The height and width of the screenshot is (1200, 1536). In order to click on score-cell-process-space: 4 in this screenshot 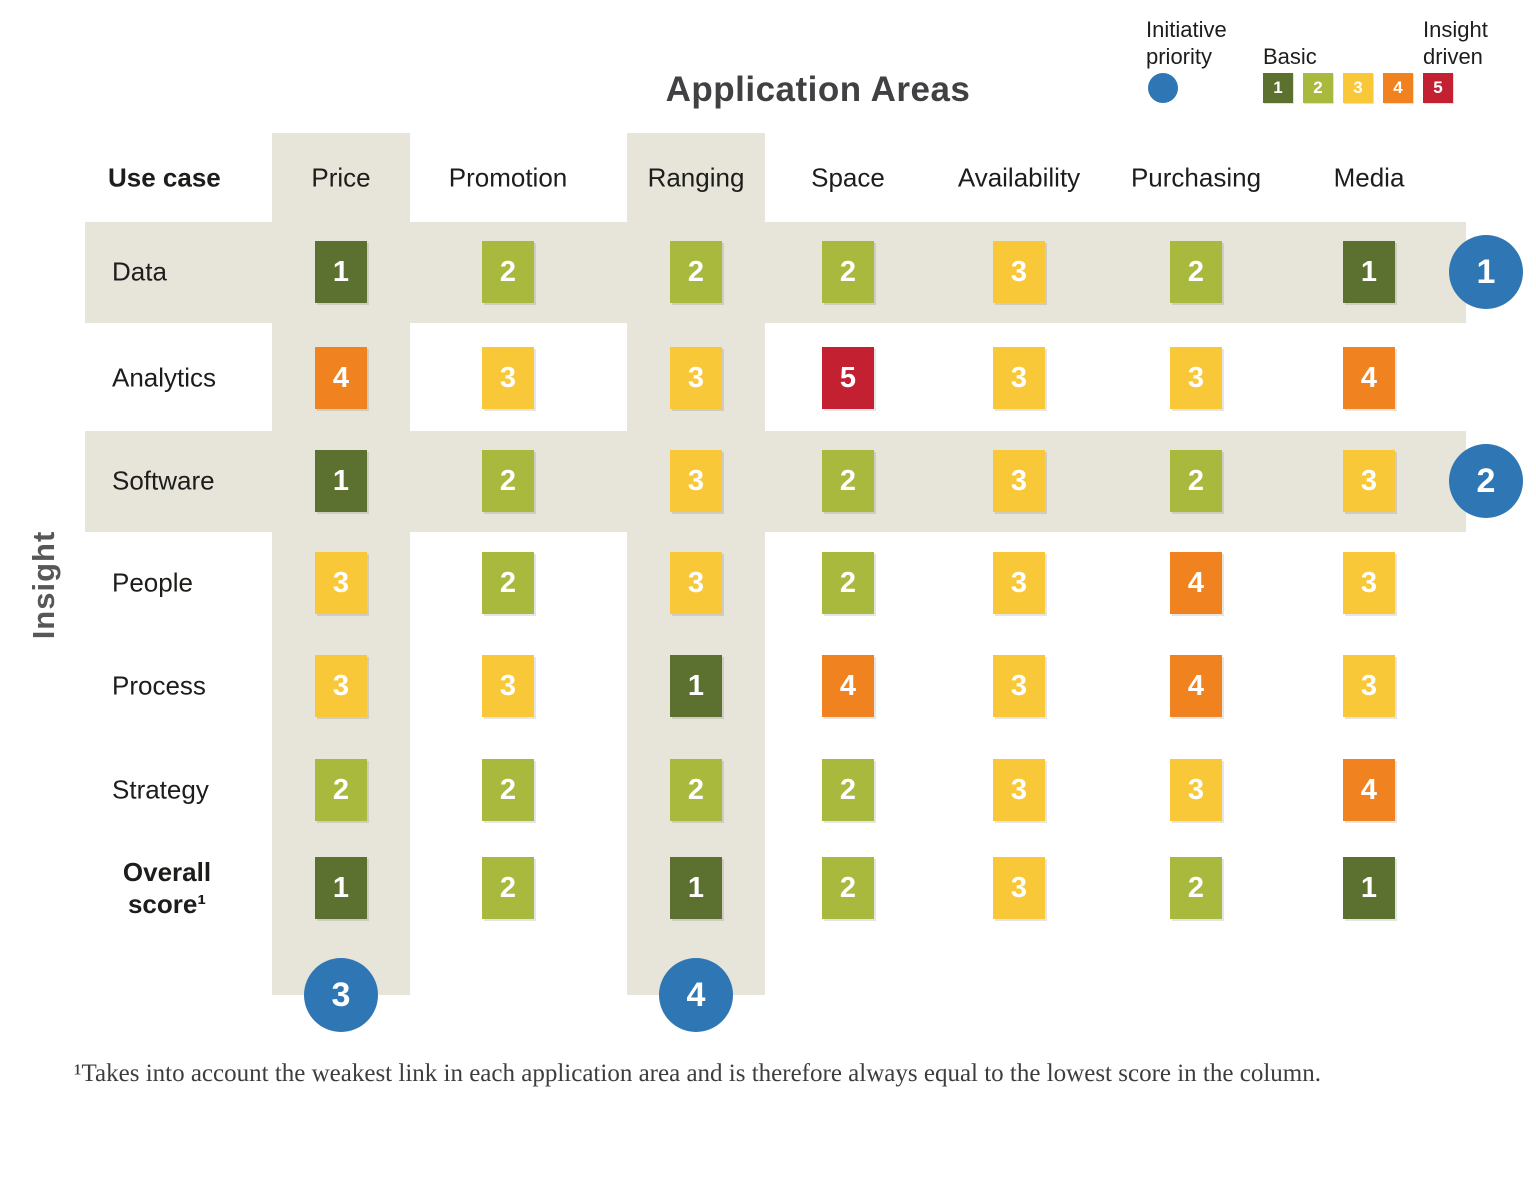, I will do `click(848, 686)`.